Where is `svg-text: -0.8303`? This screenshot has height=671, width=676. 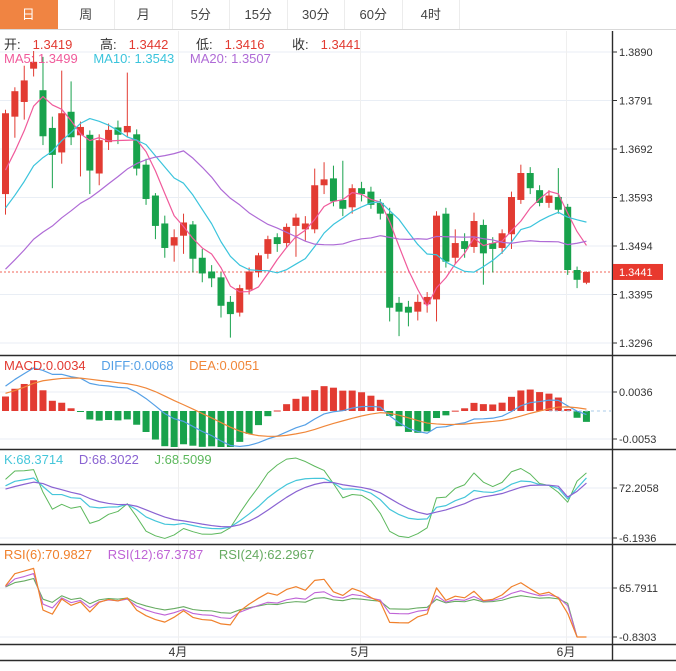
svg-text: -0.8303 is located at coordinates (637, 638).